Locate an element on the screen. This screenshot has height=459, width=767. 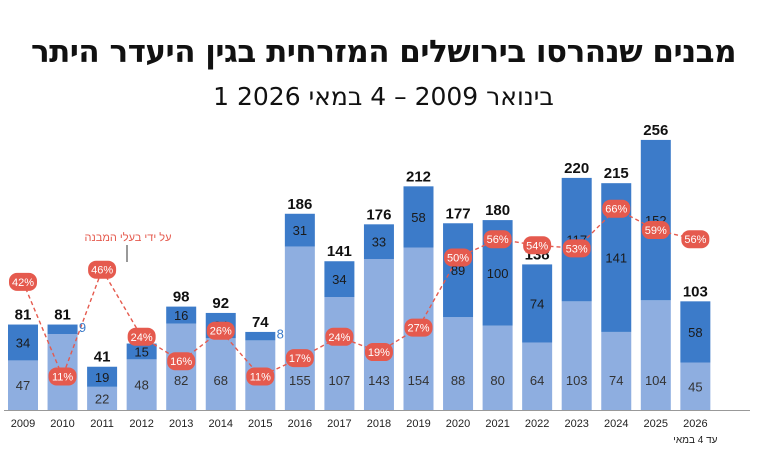
label-upper-2019: 58 is located at coordinates (418, 217).